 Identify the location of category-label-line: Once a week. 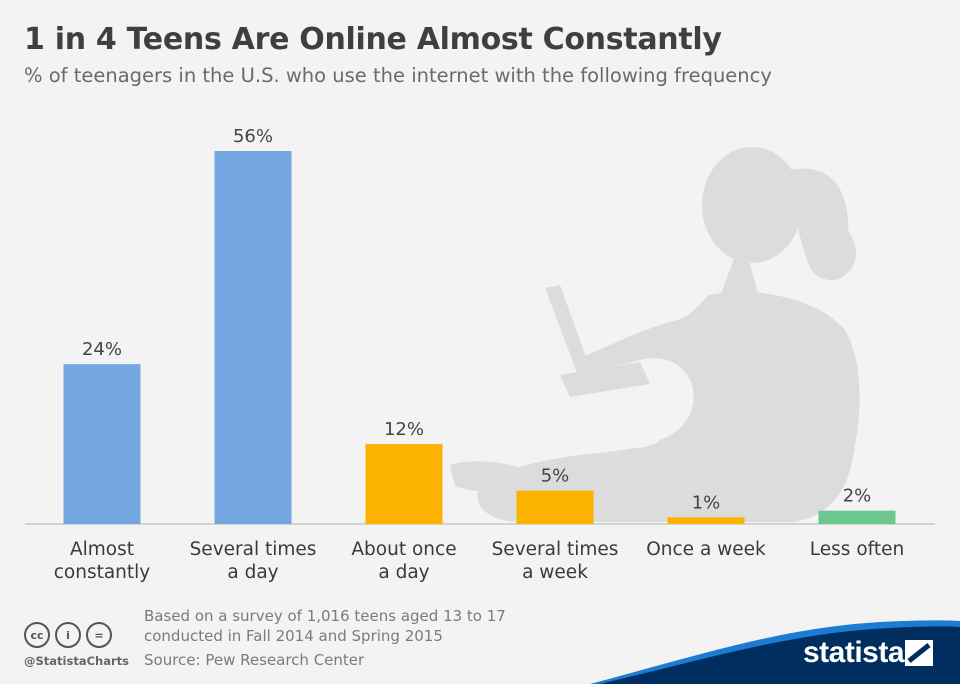
(706, 549).